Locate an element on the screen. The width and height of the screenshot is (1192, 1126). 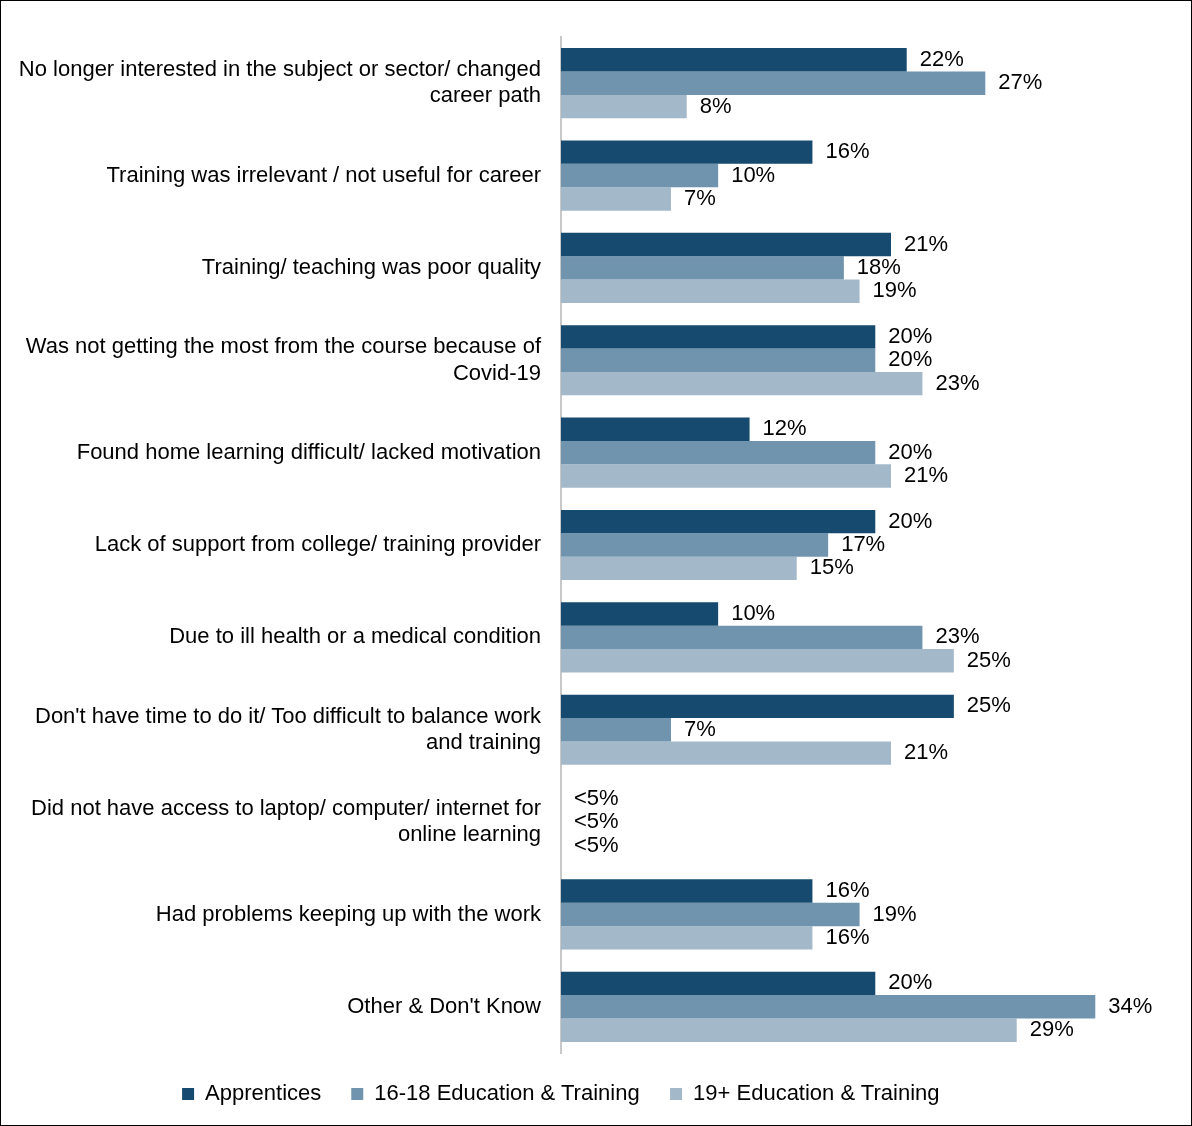
y-tick-label: Due to ill health or a medical condition is located at coordinates (355, 636).